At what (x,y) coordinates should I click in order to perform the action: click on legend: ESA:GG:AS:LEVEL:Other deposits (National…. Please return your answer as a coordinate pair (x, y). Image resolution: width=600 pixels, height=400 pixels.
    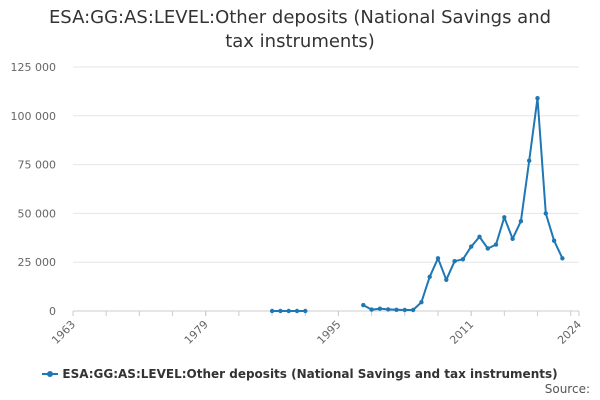
    Looking at the image, I should click on (300, 372).